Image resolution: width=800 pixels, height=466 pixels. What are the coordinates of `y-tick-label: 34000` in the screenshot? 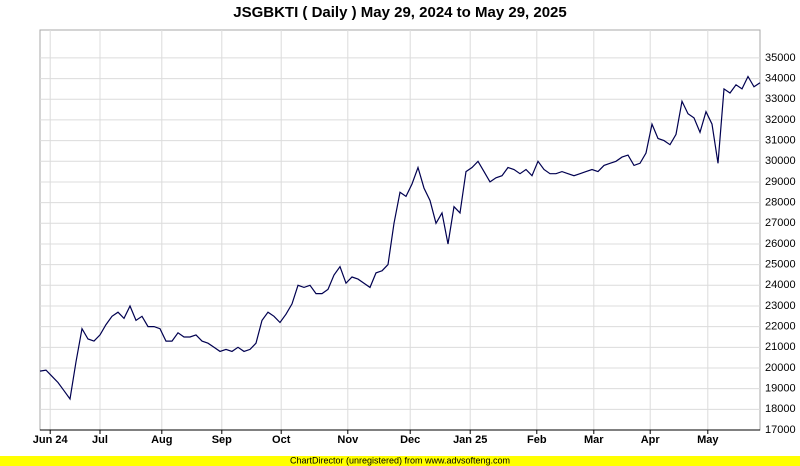 It's located at (780, 78).